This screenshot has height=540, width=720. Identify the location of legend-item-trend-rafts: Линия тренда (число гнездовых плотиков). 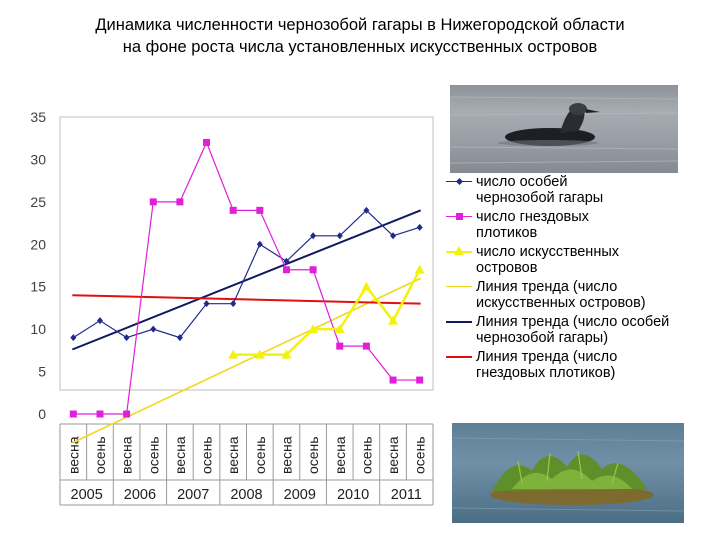
(580, 365).